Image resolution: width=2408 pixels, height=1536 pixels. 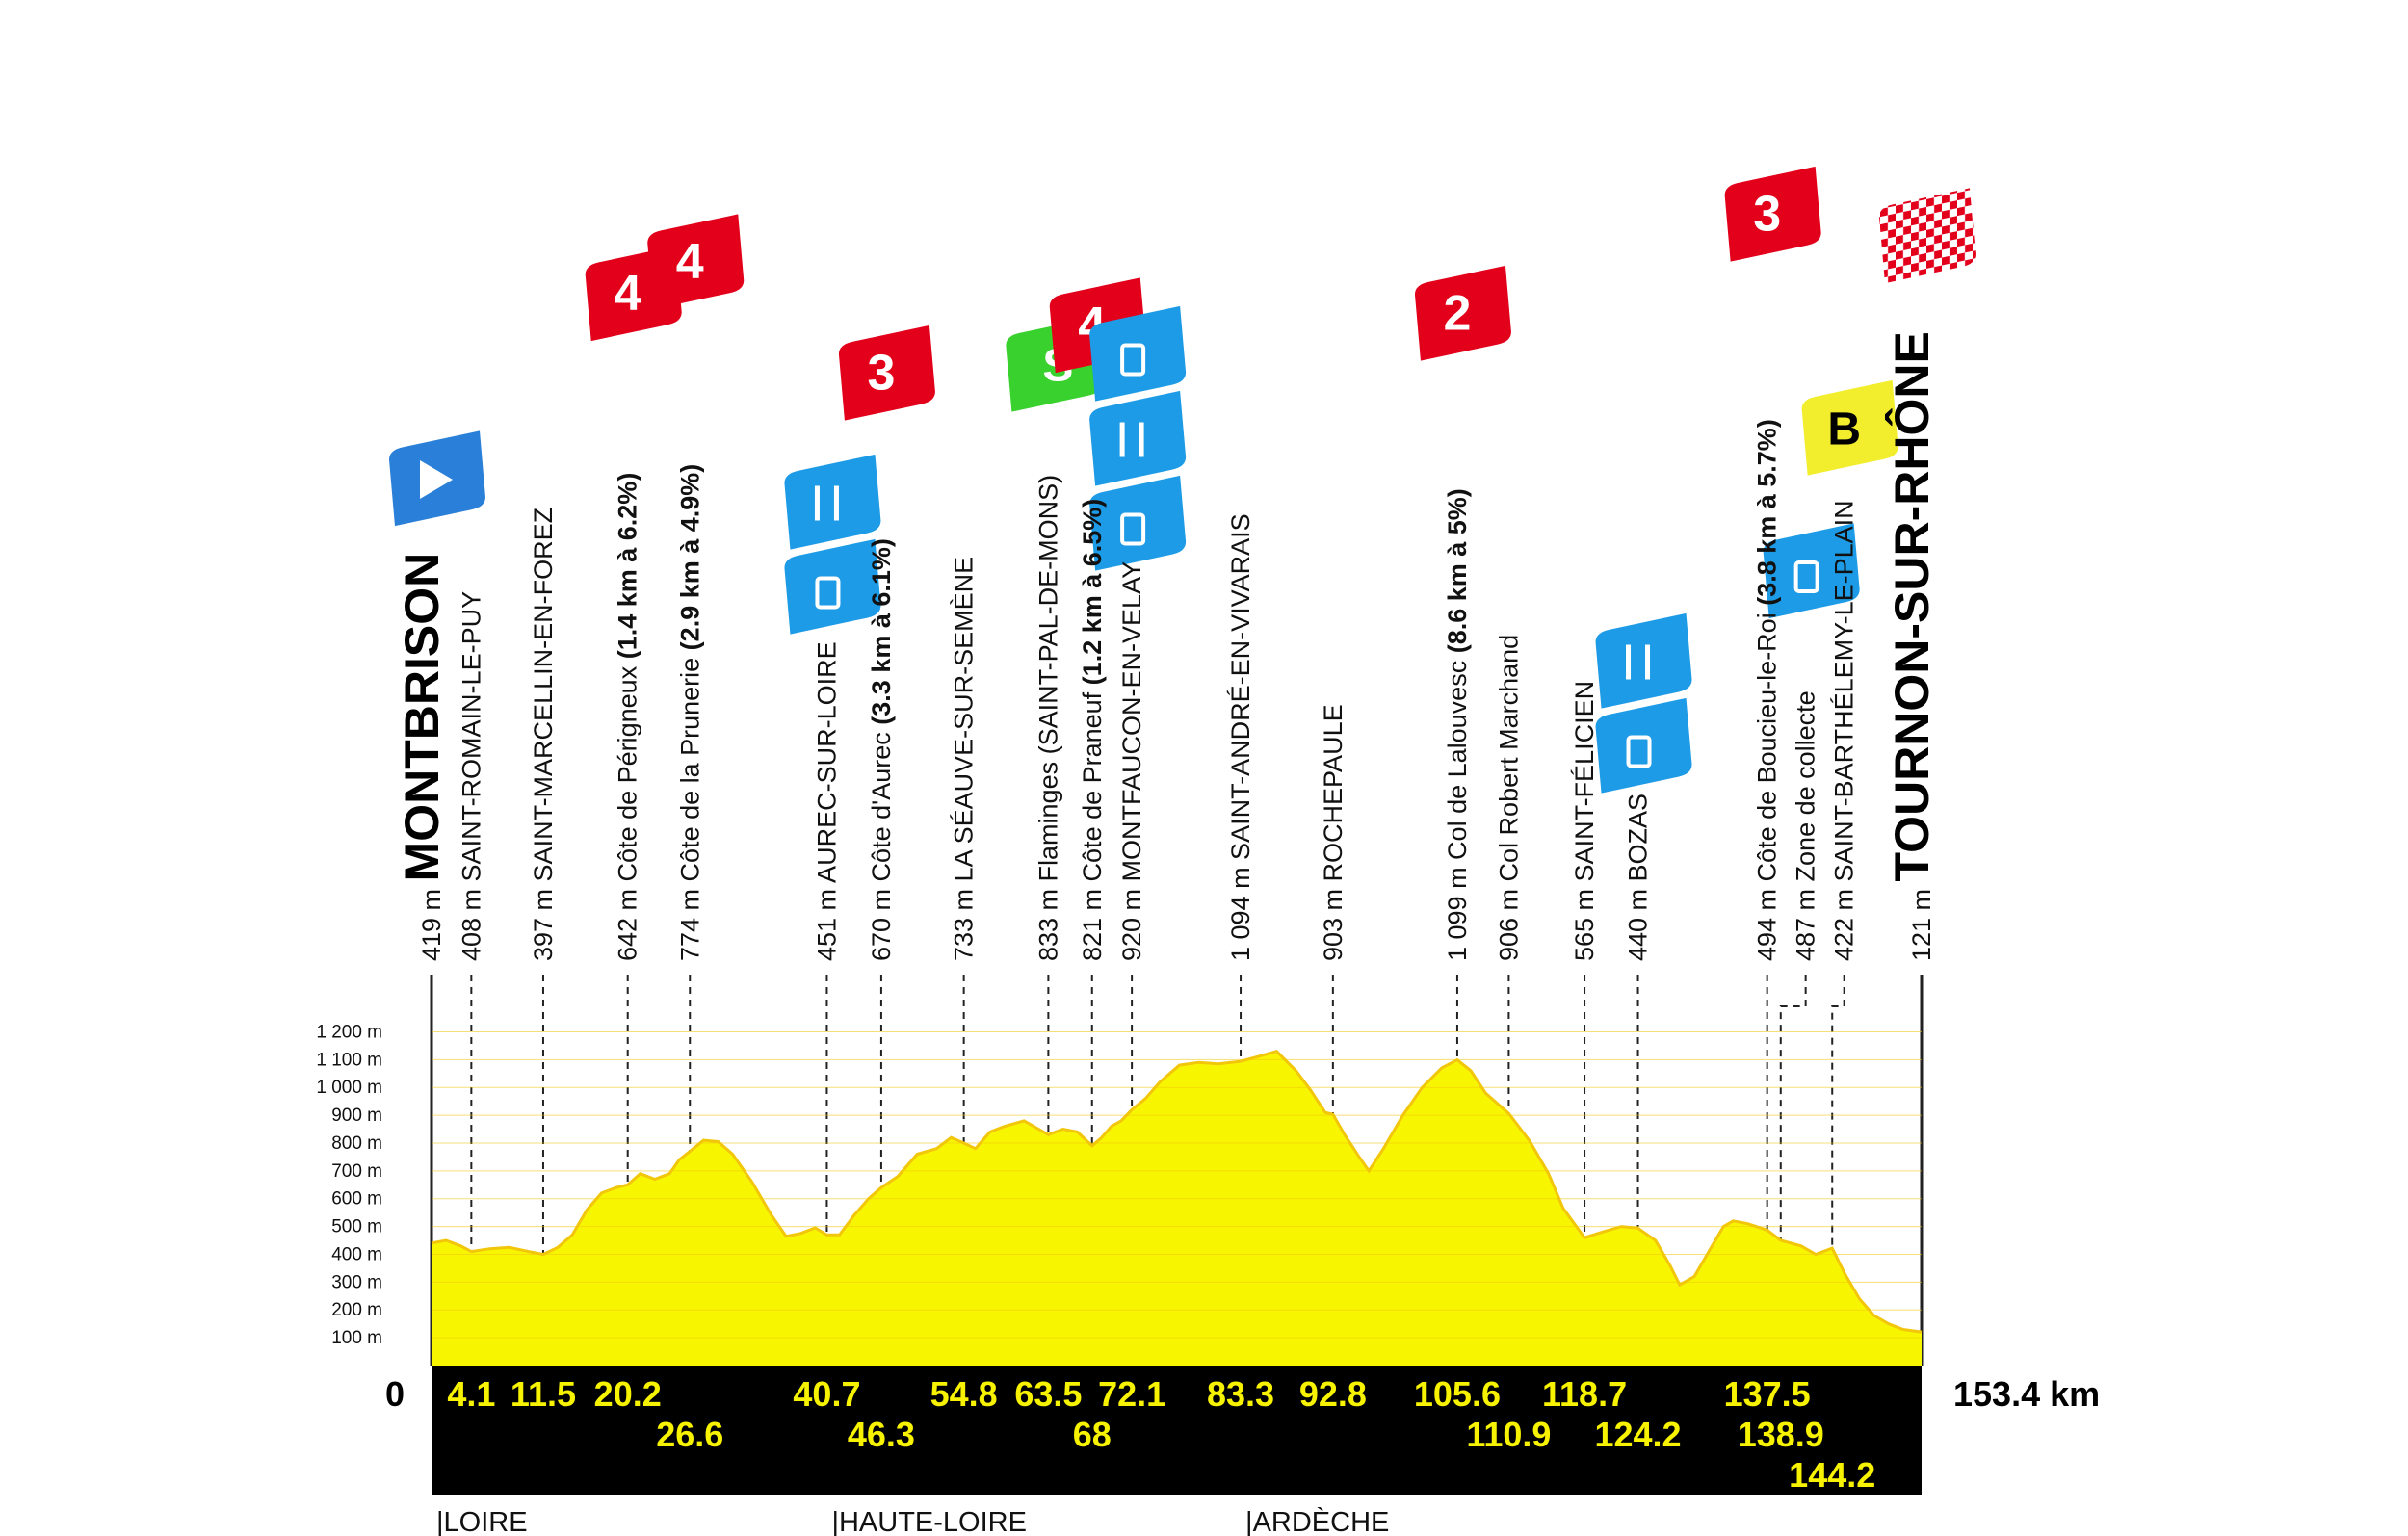 I want to click on place-name: MONTBRISON, so click(x=422, y=717).